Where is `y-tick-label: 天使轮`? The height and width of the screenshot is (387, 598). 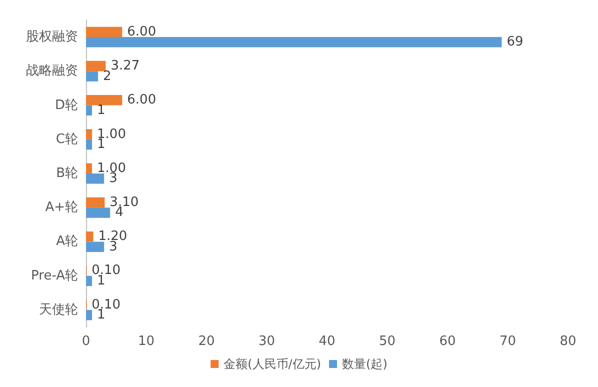
y-tick-label: 天使轮 is located at coordinates (58, 310).